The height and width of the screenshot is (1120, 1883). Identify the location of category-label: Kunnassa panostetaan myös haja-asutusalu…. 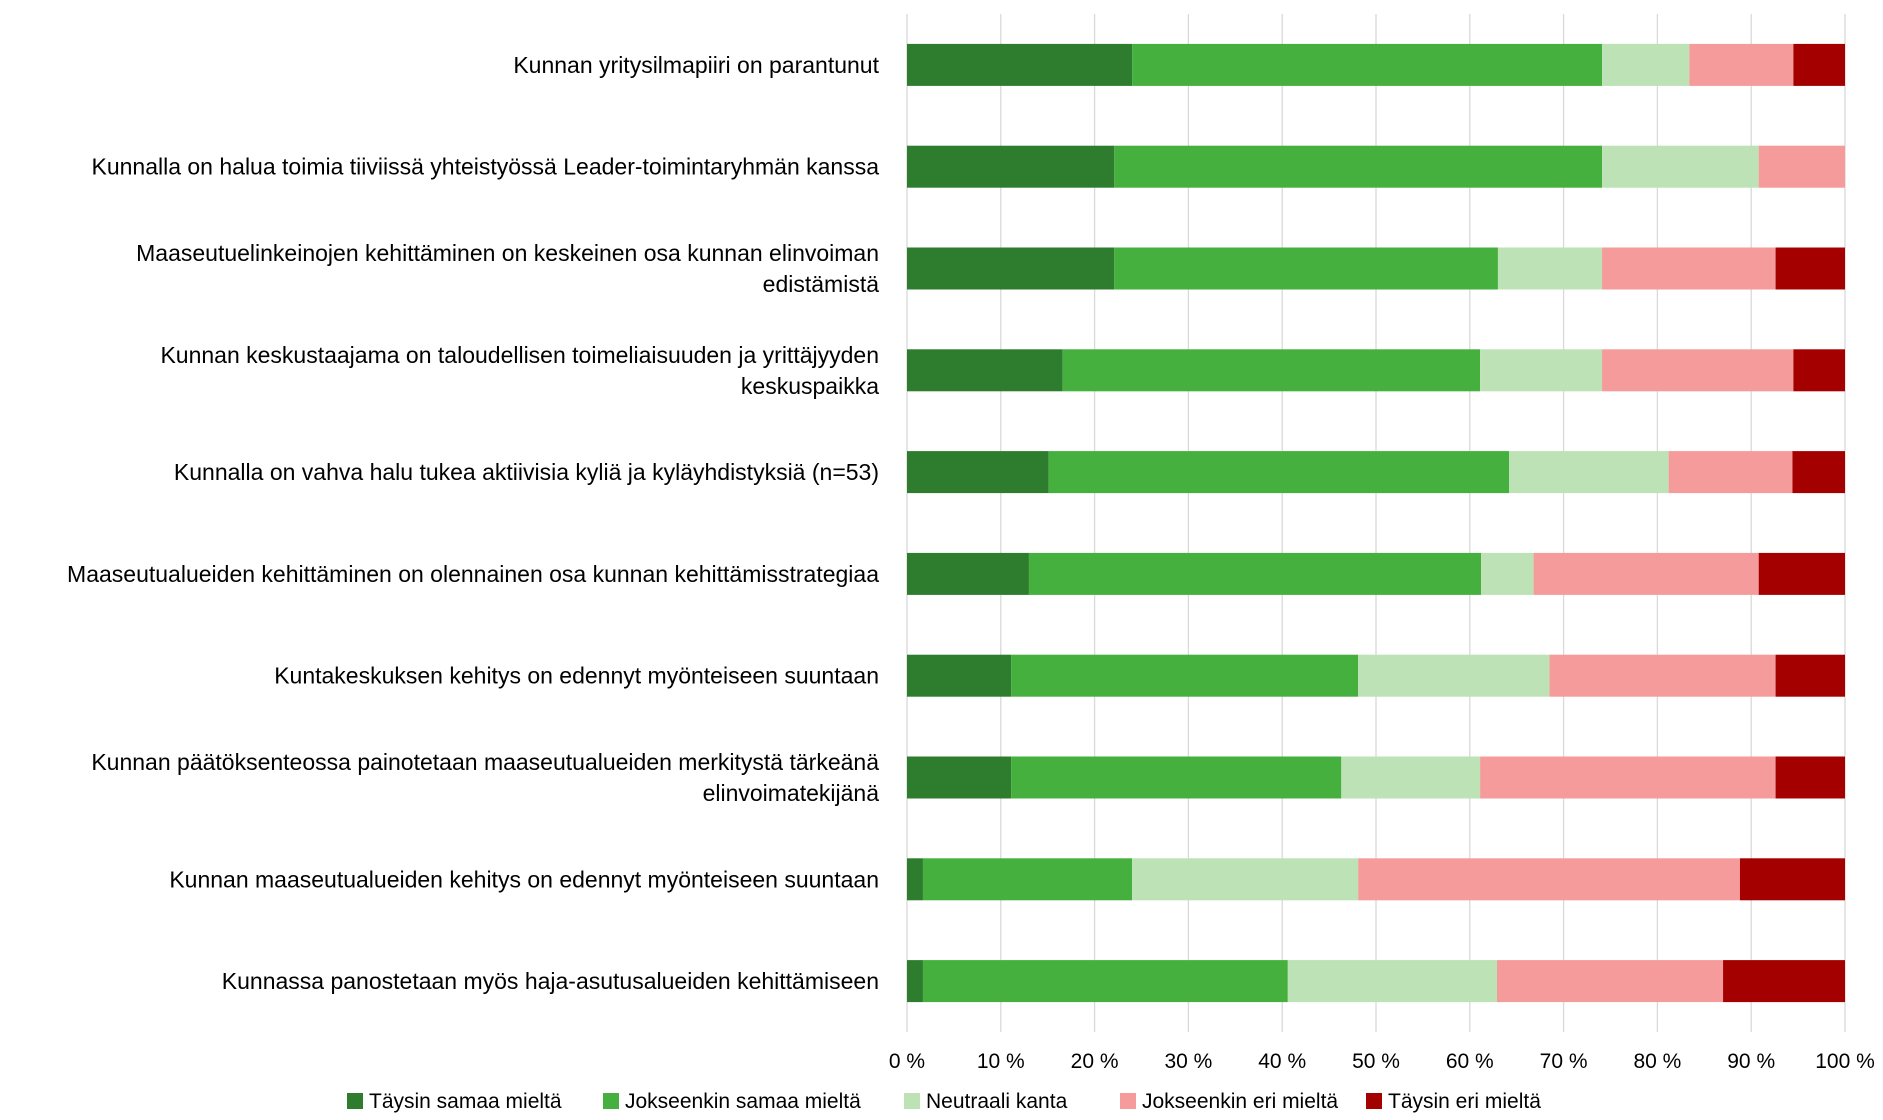
(550, 981).